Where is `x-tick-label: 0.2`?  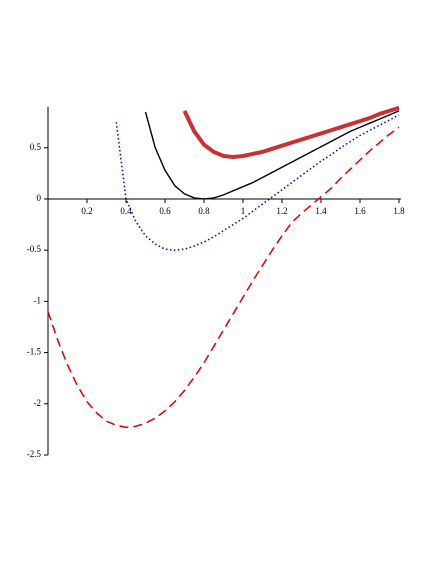 x-tick-label: 0.2 is located at coordinates (86, 211).